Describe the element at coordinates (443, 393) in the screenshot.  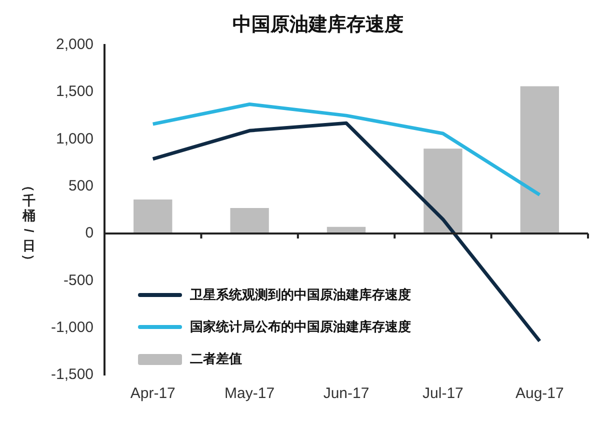
I see `x-tick-label: Jul-17` at that location.